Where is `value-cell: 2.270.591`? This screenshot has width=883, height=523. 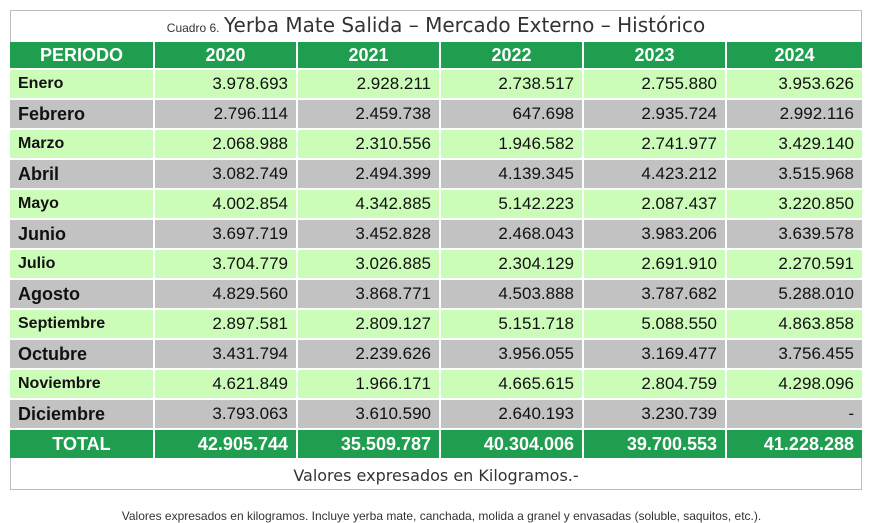 value-cell: 2.270.591 is located at coordinates (794, 265).